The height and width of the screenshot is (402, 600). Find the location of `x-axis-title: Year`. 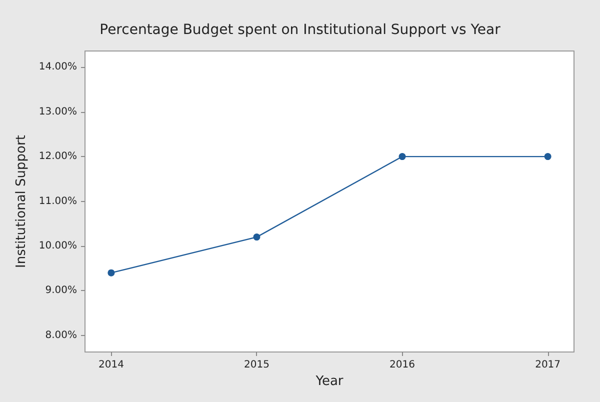

x-axis-title: Year is located at coordinates (329, 381).